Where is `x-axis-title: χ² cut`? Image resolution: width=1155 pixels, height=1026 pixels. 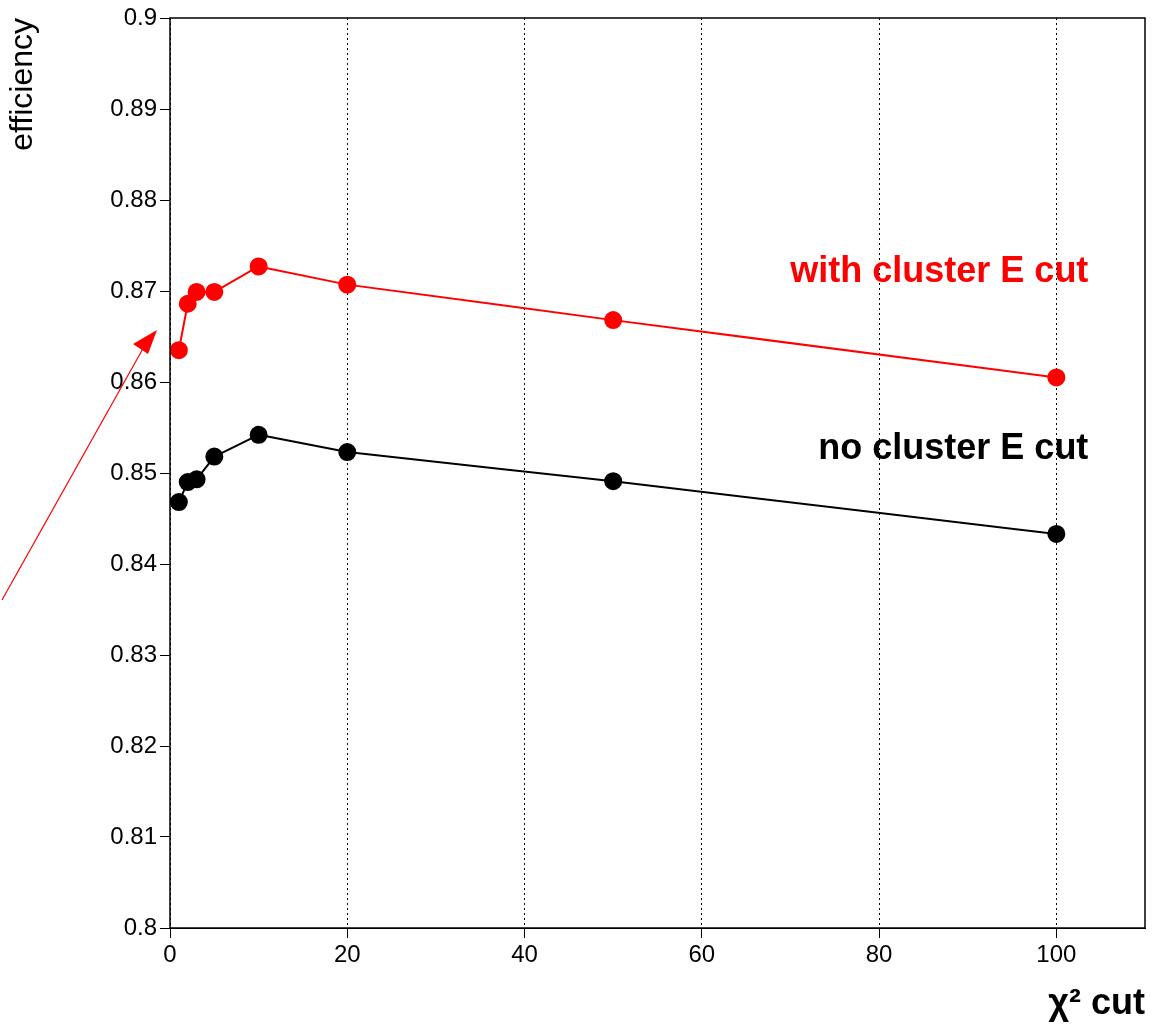 x-axis-title: χ² cut is located at coordinates (1097, 1002).